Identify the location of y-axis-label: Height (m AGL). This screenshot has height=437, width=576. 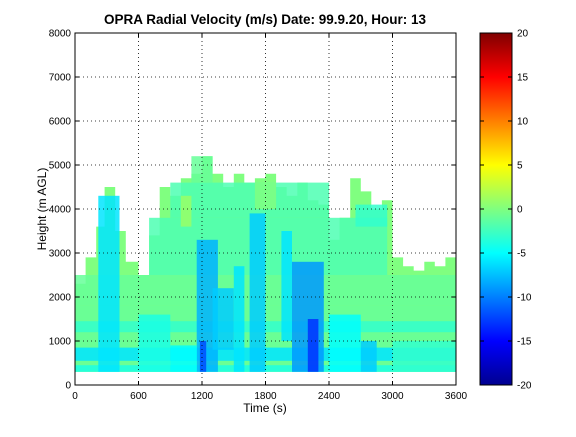
(42, 209).